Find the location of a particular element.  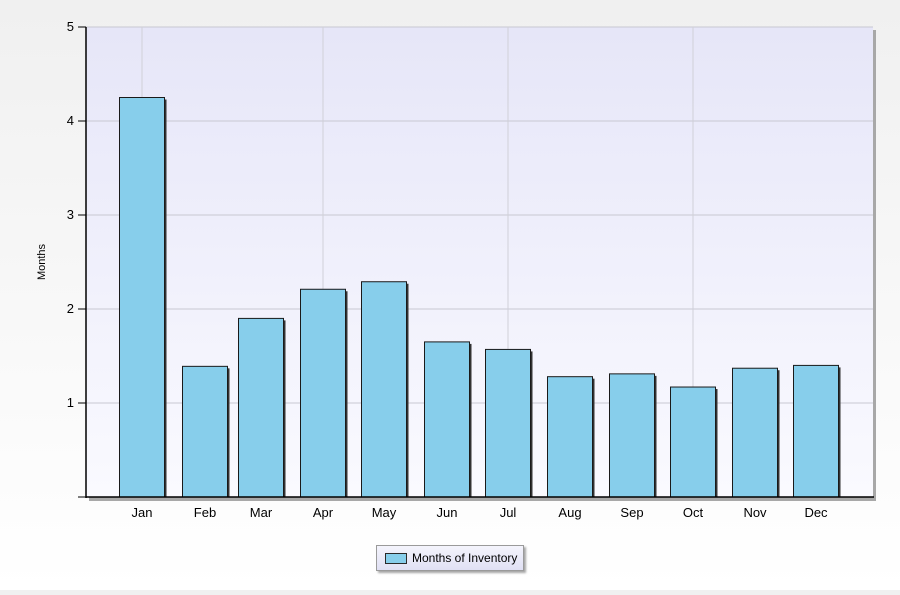

bar-sep is located at coordinates (632, 435).